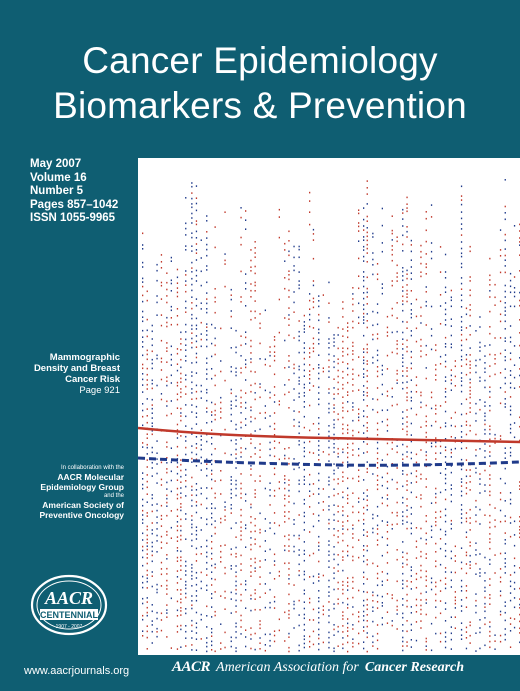  I want to click on journal-title-line1: Cancer Epidemiology, so click(260, 60).